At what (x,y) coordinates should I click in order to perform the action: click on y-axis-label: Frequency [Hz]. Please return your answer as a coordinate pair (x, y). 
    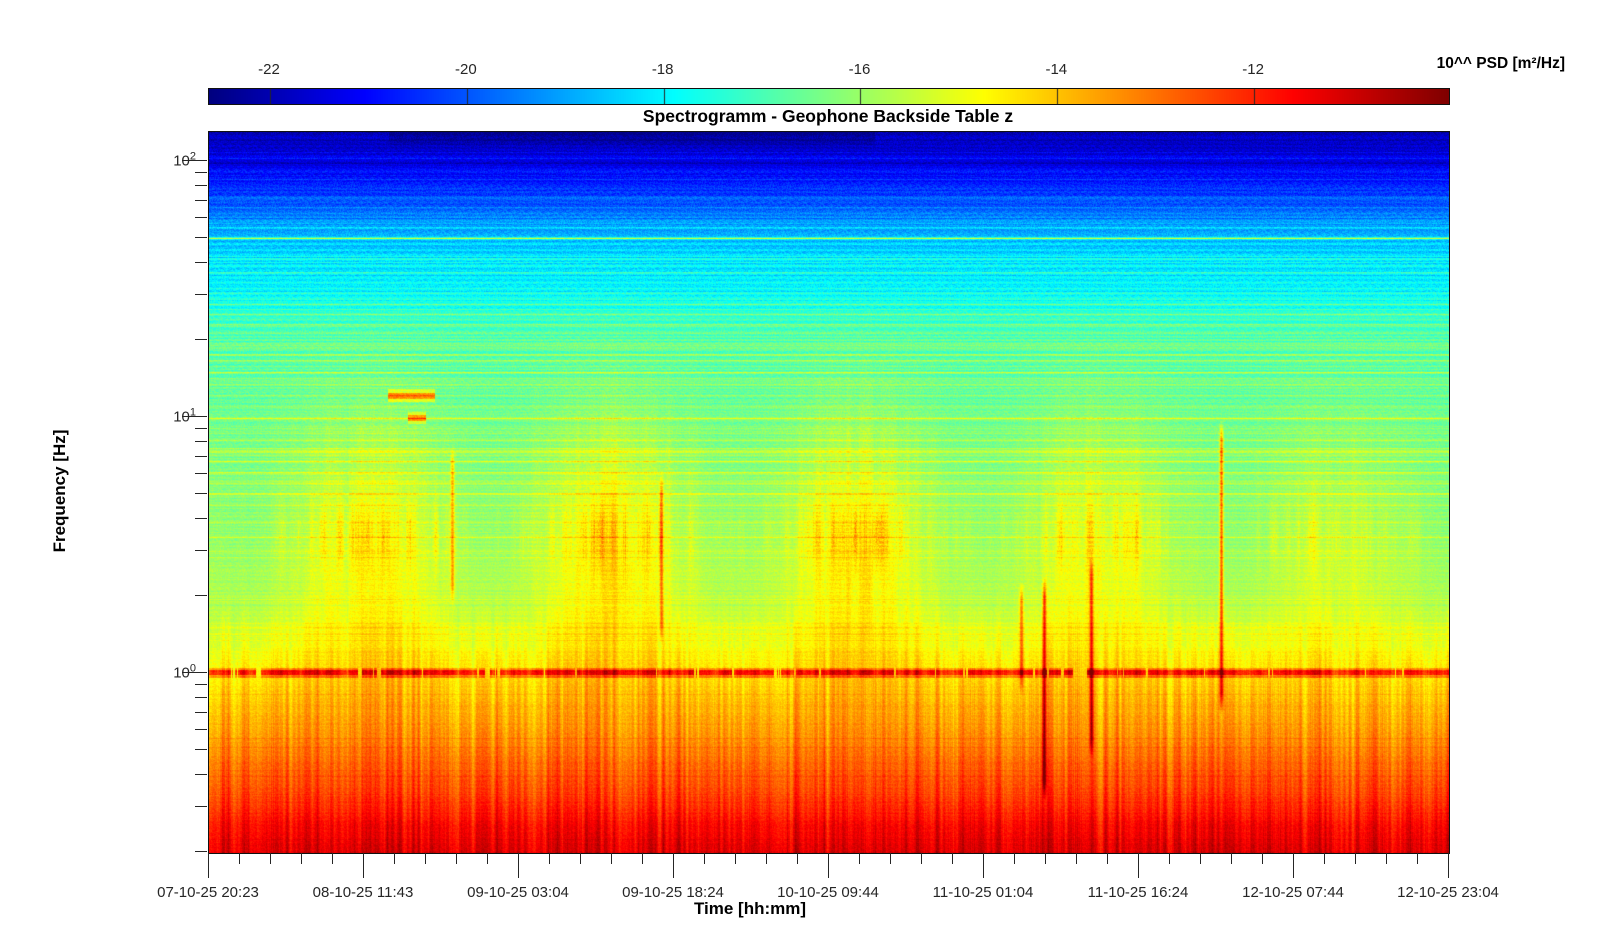
    Looking at the image, I should click on (59, 491).